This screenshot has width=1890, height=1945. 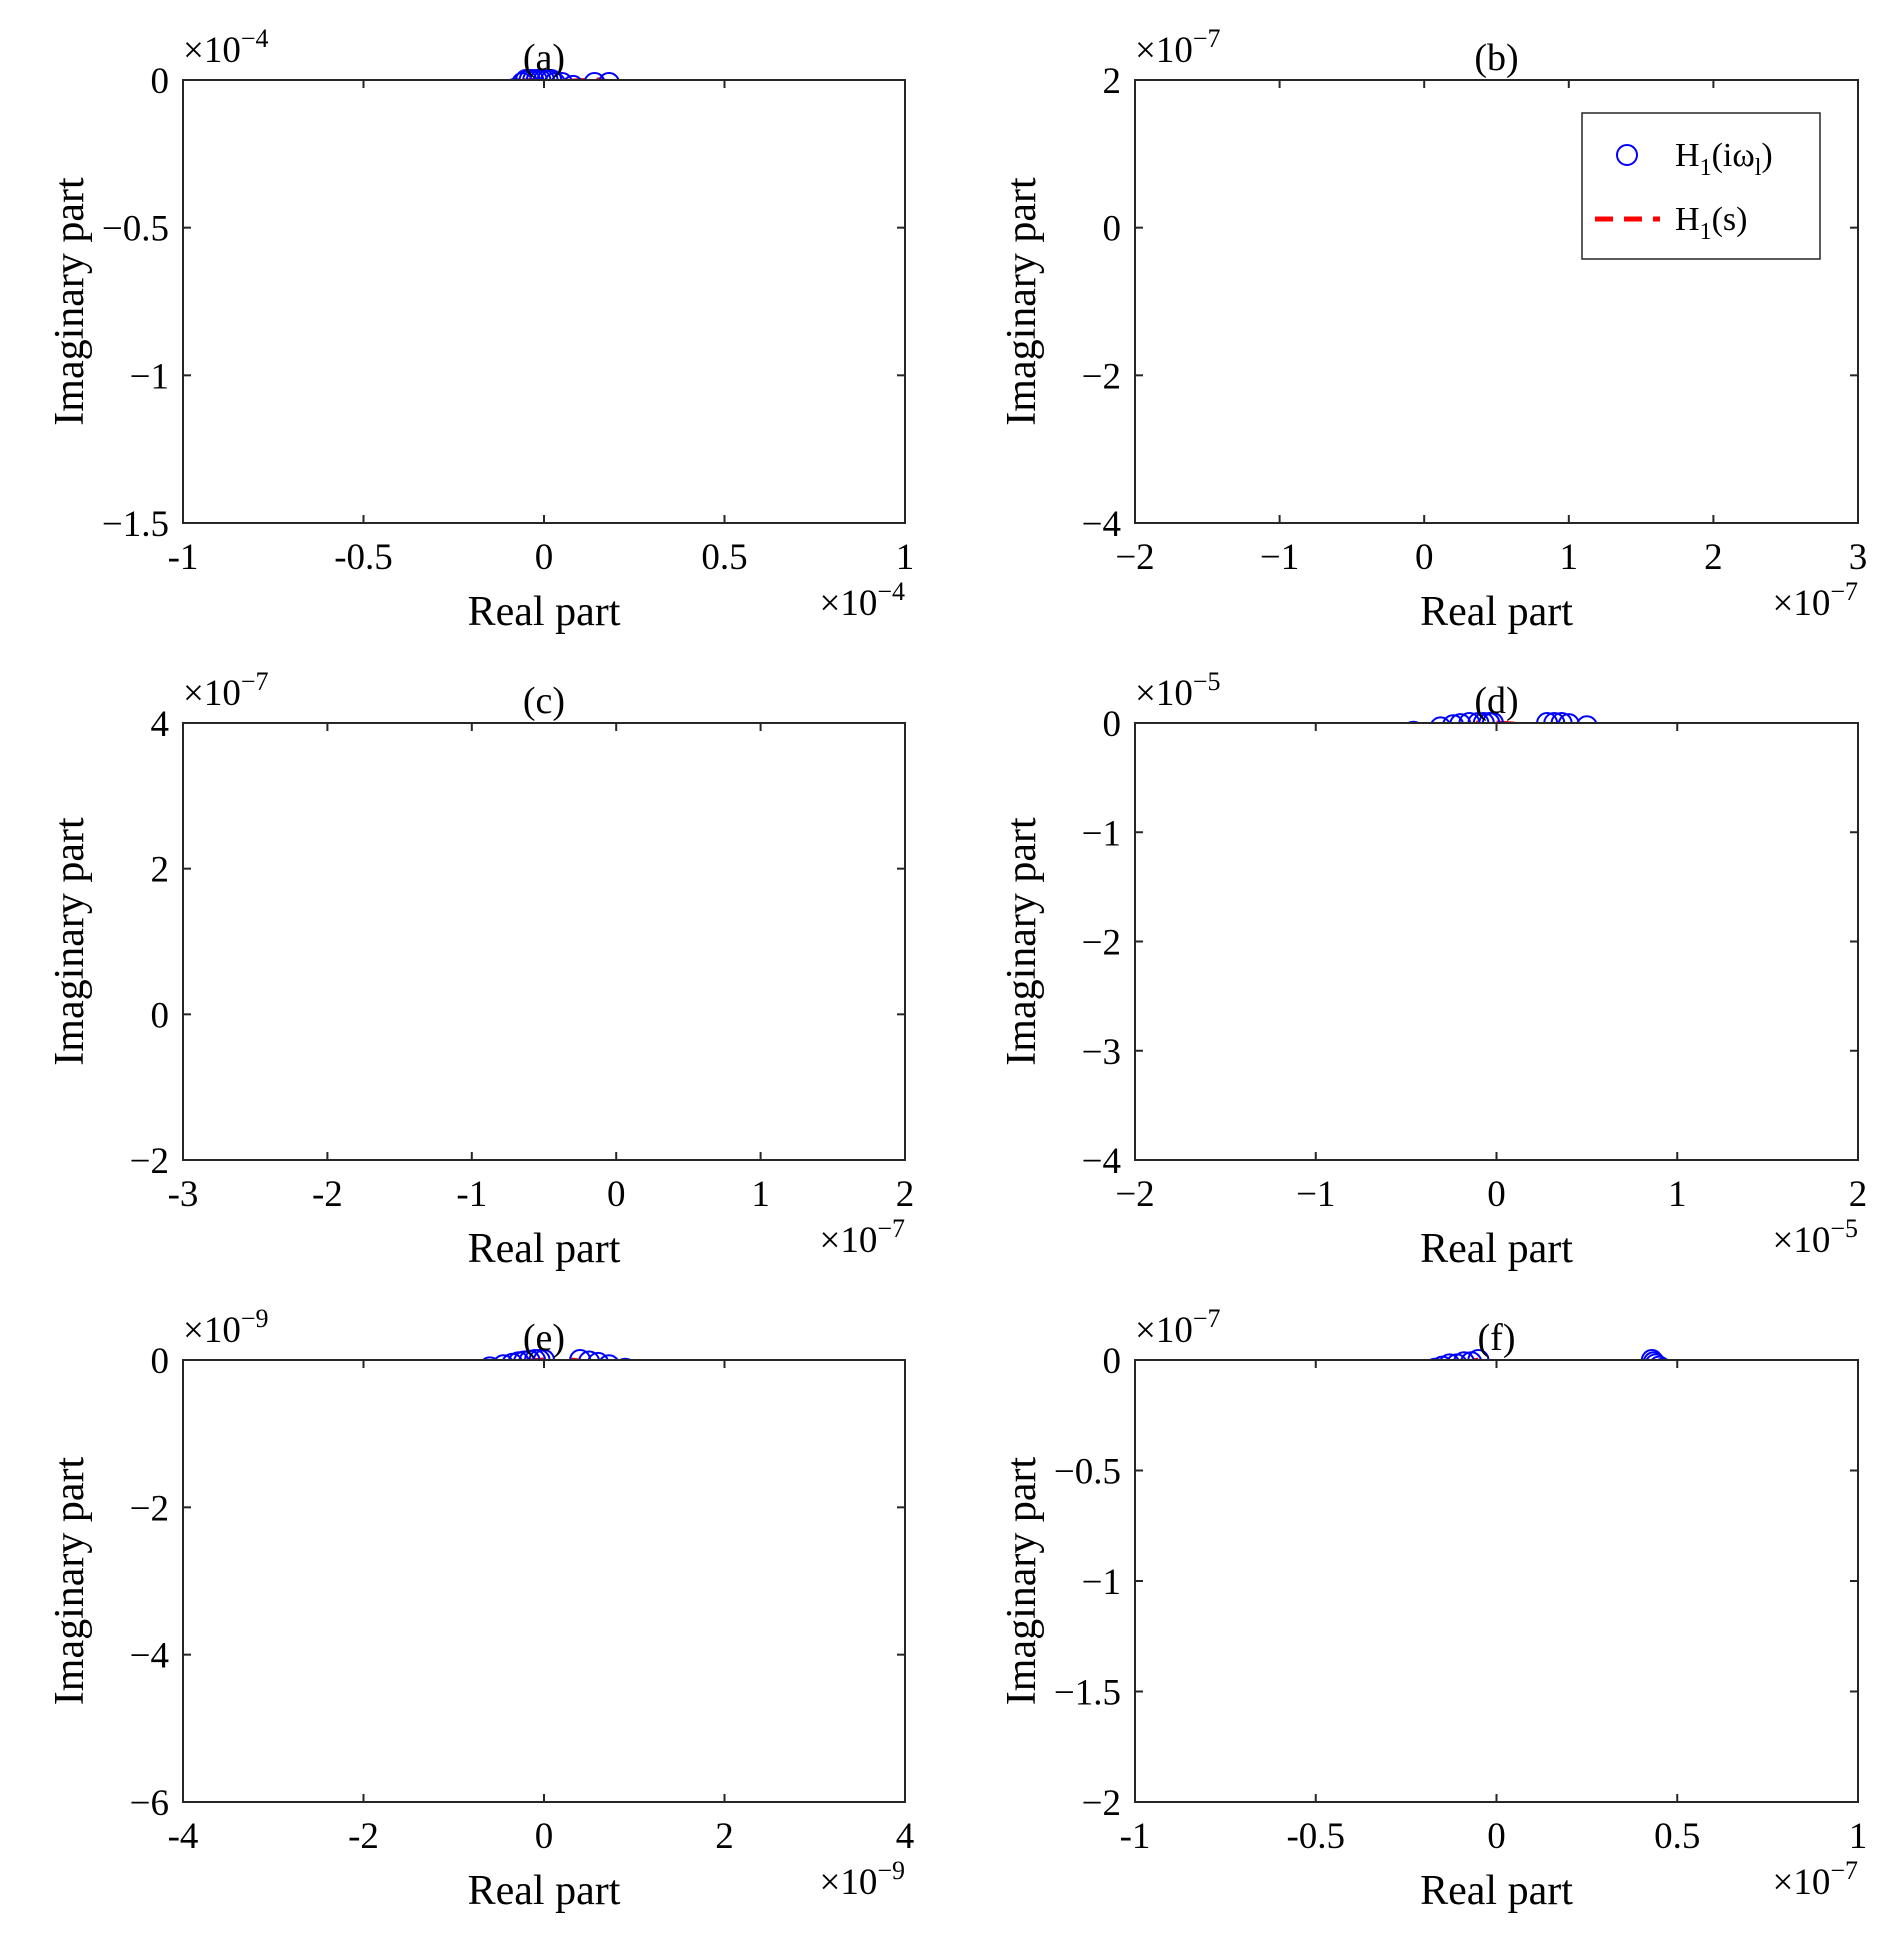 I want to click on x-tick-label: 3, so click(x=1858, y=557).